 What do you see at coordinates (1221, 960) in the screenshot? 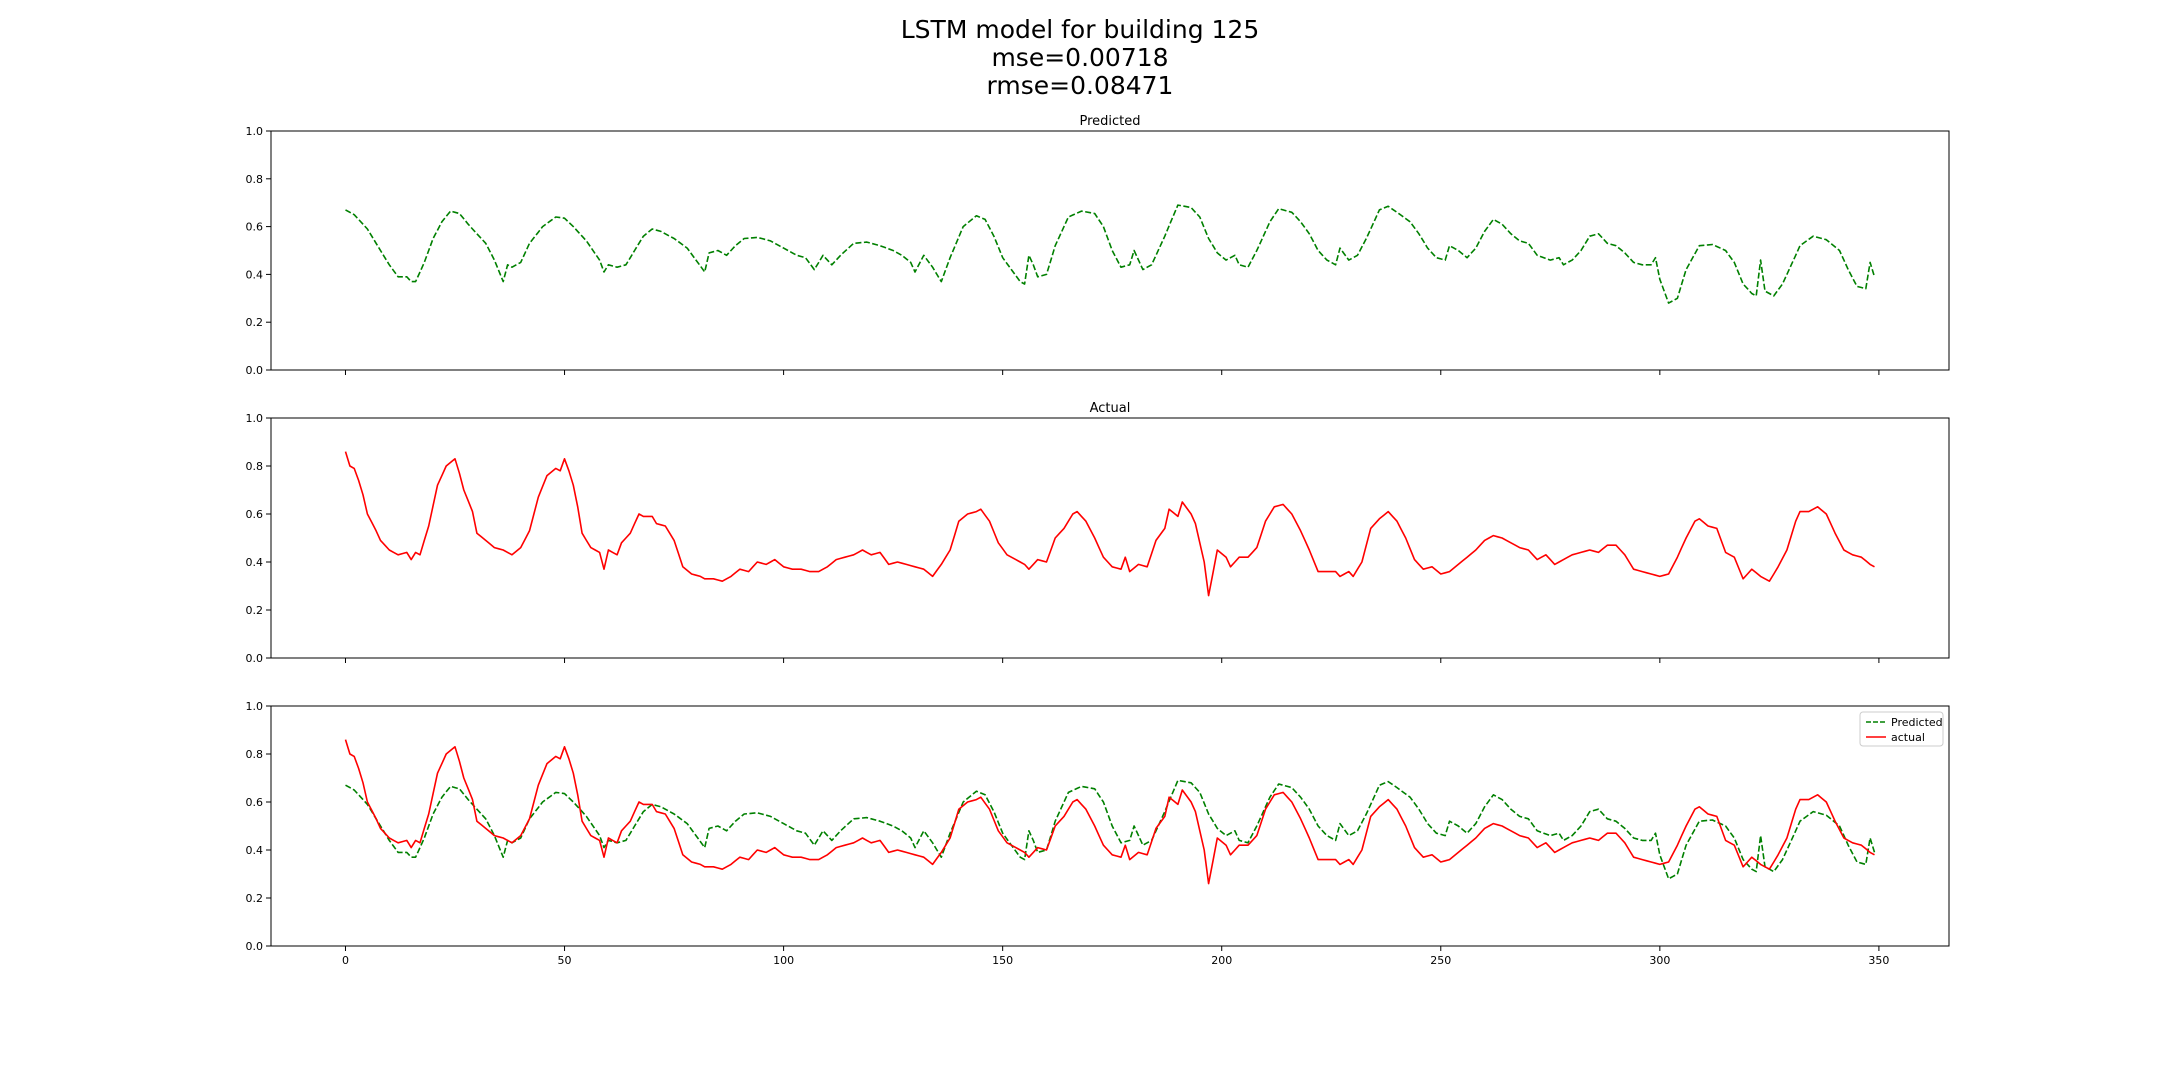
I see `x-tick-label: 200` at bounding box center [1221, 960].